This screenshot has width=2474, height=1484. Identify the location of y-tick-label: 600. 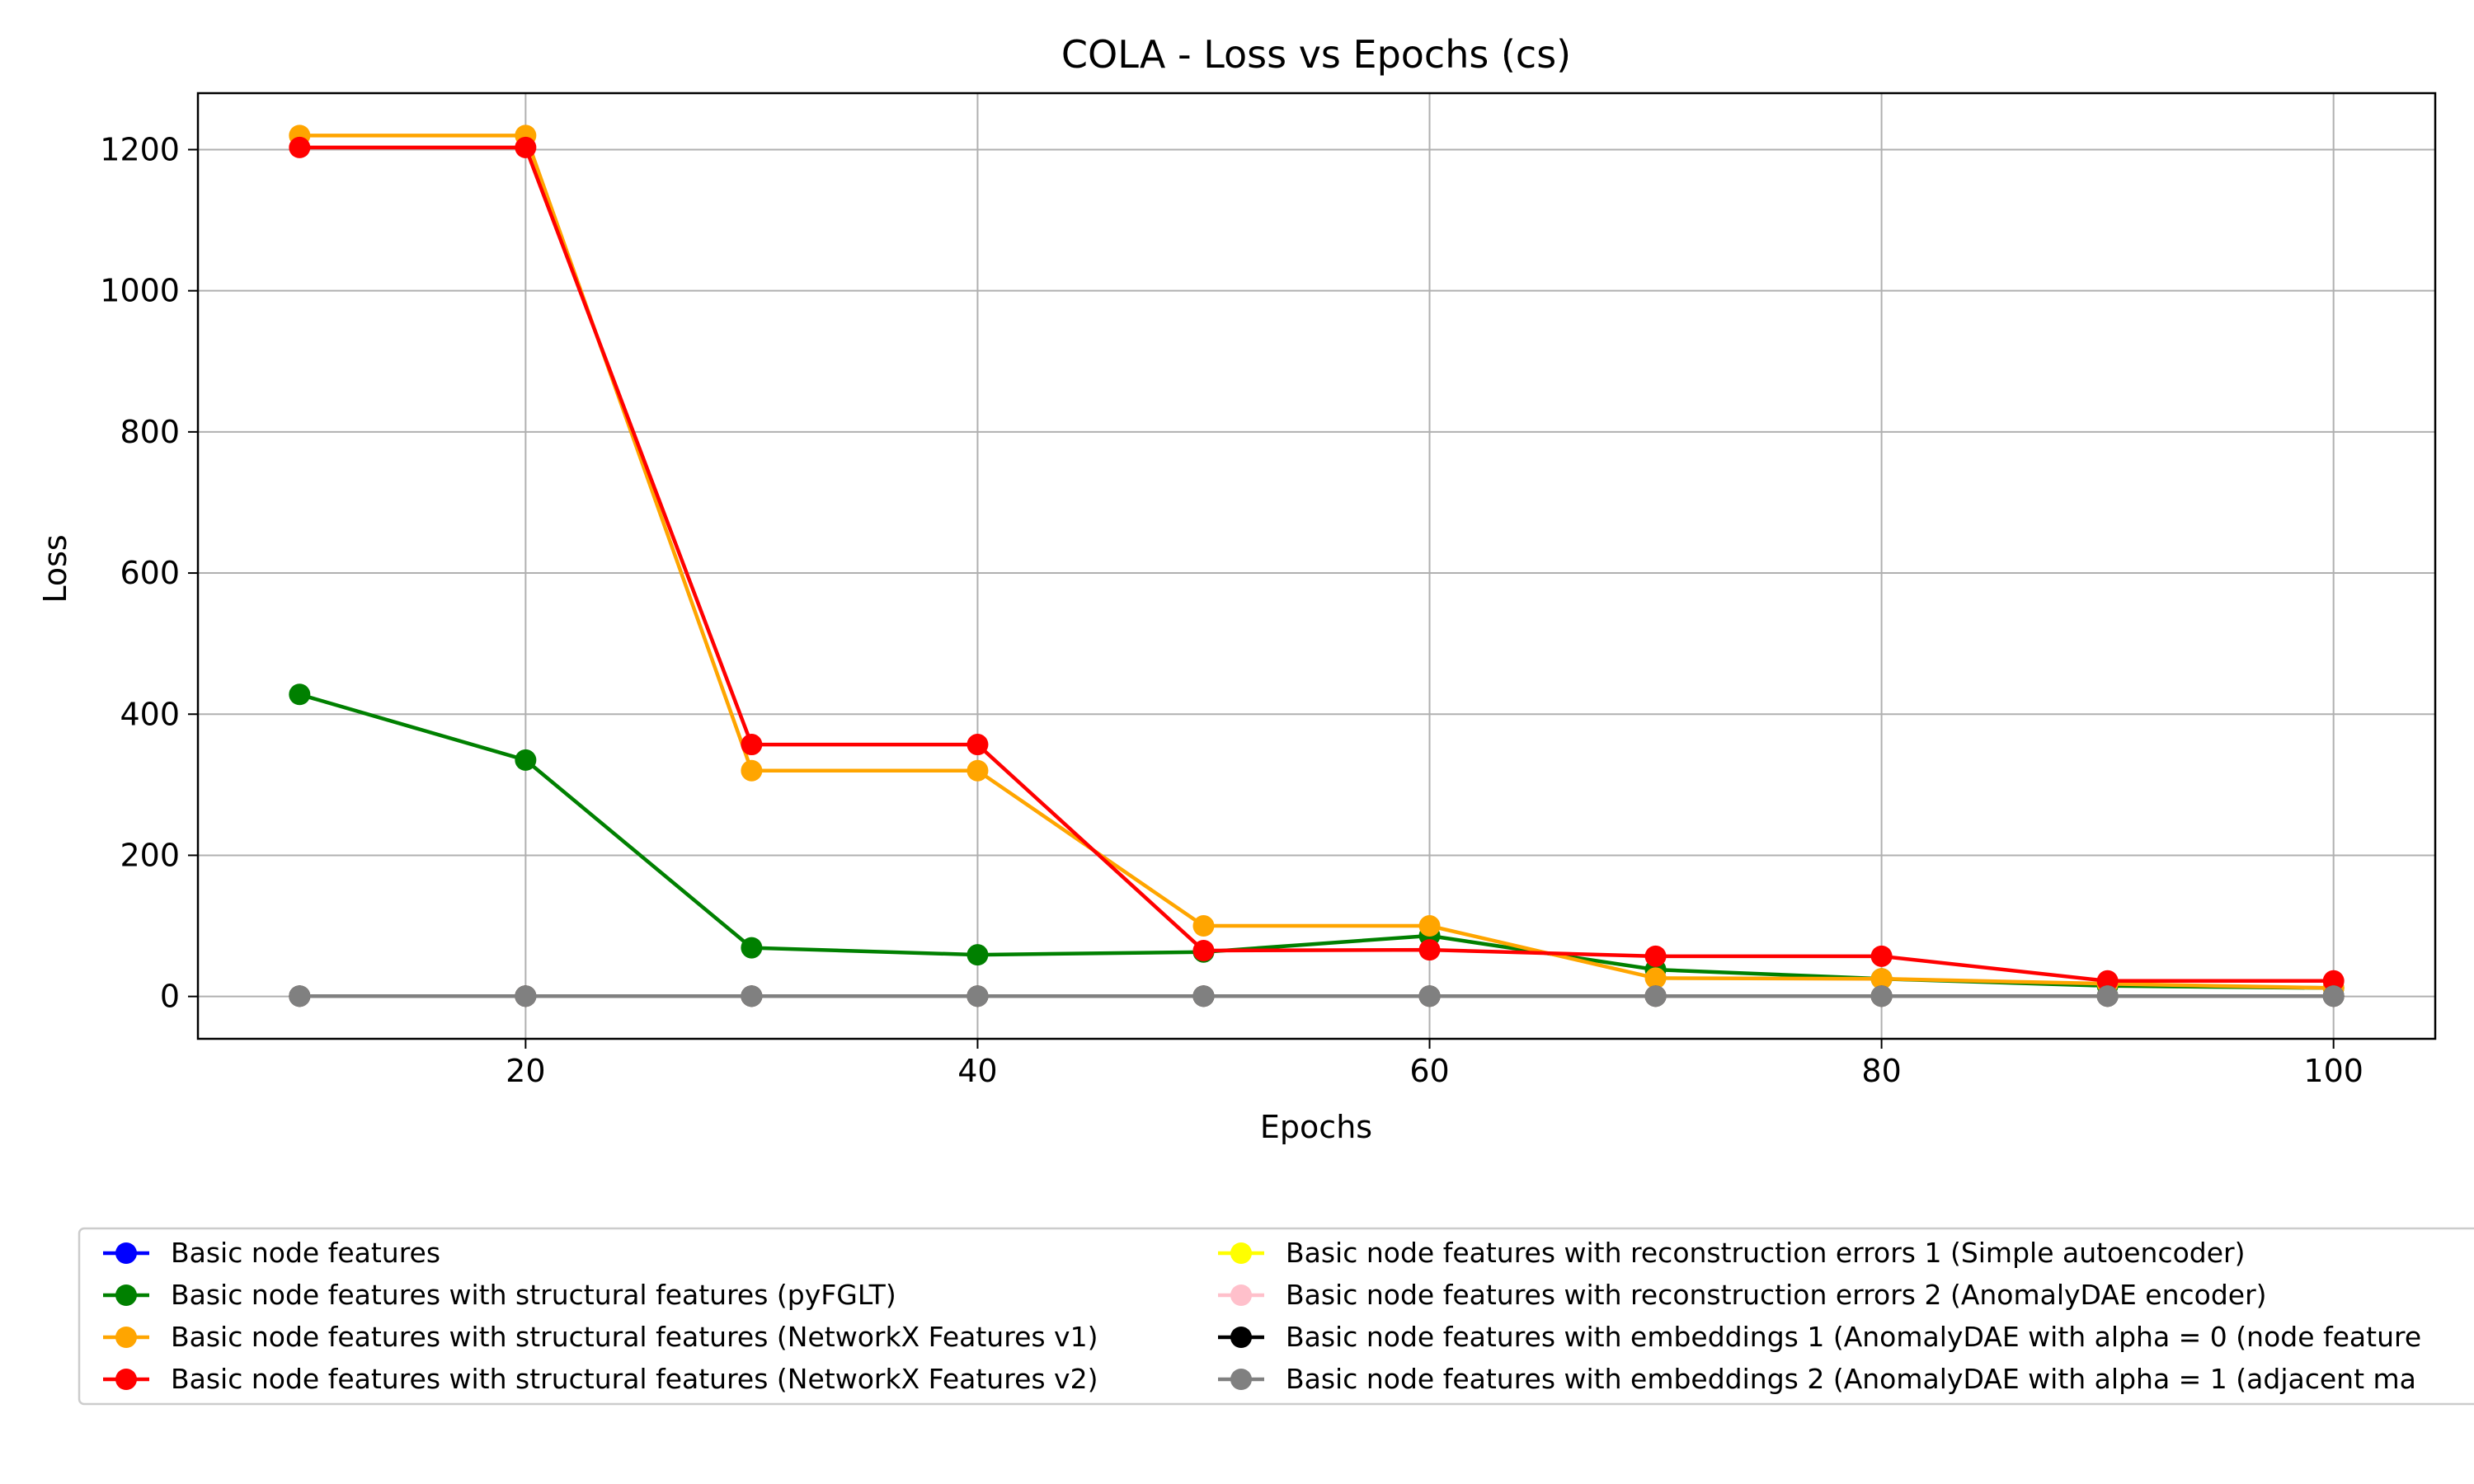
(150, 573).